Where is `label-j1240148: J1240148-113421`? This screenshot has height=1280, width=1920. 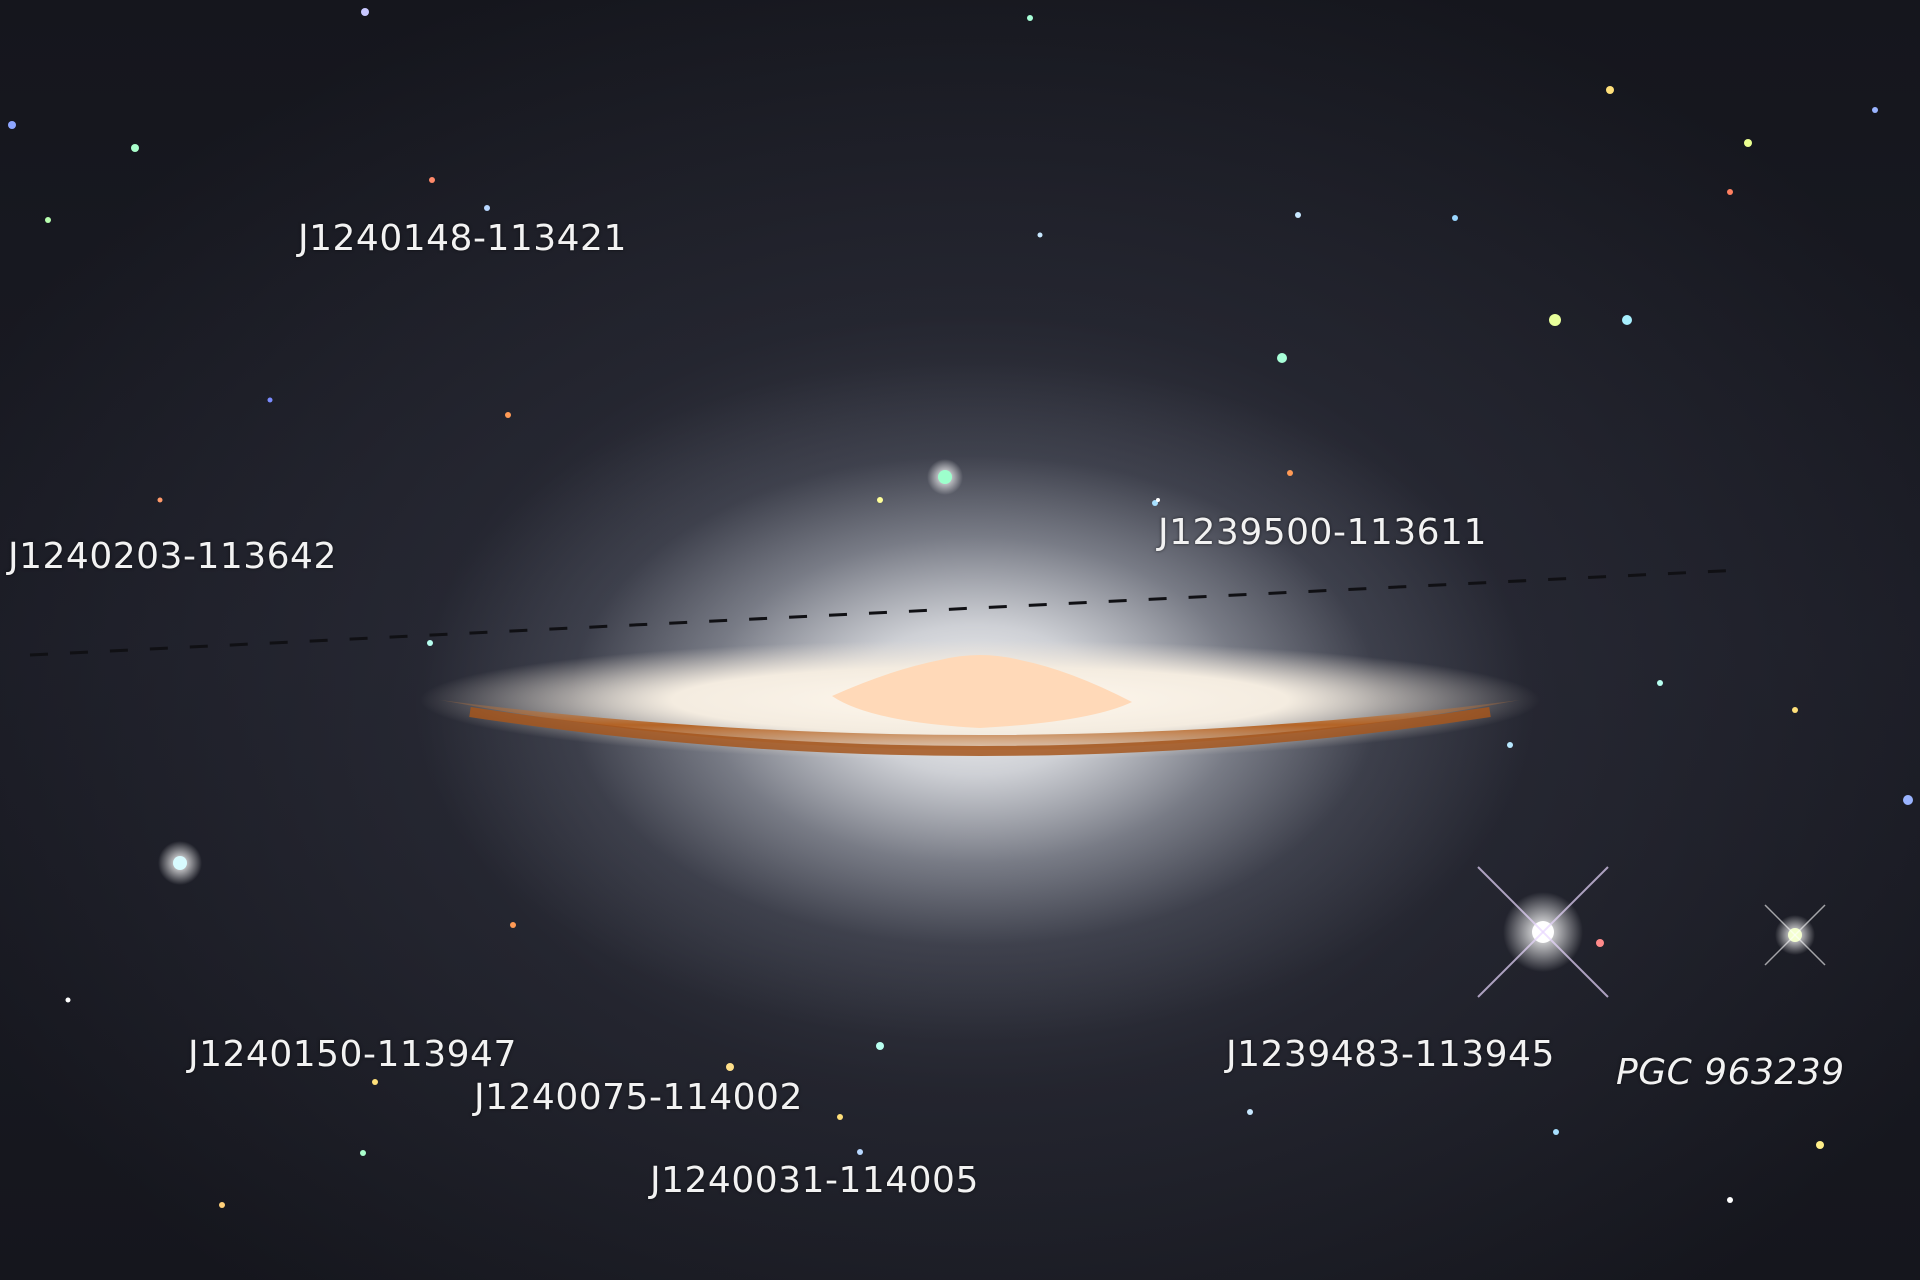 label-j1240148: J1240148-113421 is located at coordinates (462, 238).